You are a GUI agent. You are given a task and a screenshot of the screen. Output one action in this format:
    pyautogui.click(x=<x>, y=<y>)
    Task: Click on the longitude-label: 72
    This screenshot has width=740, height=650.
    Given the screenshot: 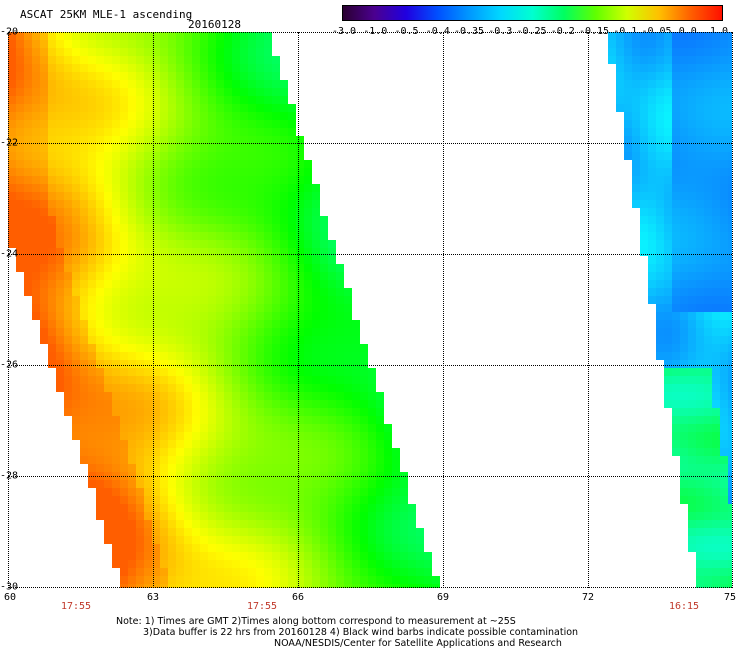 What is the action you would take?
    pyautogui.click(x=588, y=597)
    